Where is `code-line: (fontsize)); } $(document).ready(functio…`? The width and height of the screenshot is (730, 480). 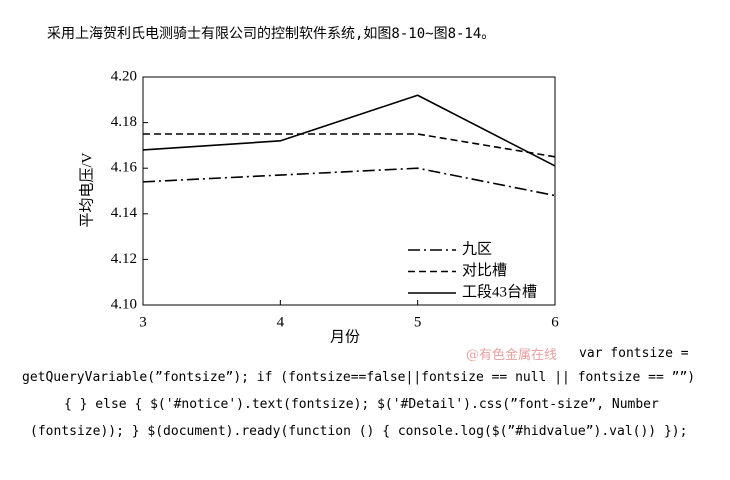
code-line: (fontsize)); } $(document).ready(functio… is located at coordinates (359, 431).